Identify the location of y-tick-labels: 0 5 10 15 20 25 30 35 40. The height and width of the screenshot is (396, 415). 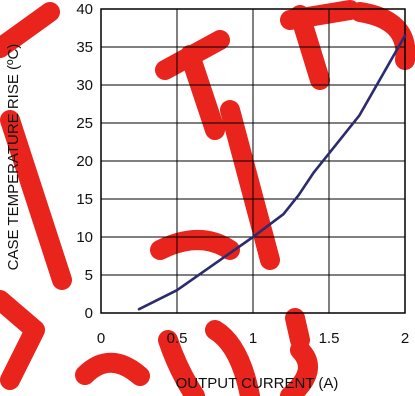
(84, 161).